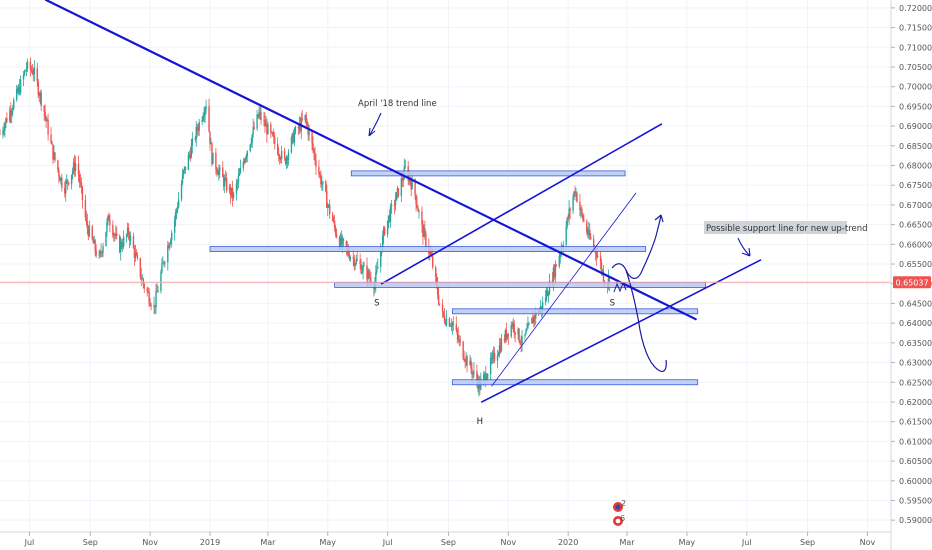  Describe the element at coordinates (915, 225) in the screenshot. I see `y-tick-label: 0.66500` at that location.